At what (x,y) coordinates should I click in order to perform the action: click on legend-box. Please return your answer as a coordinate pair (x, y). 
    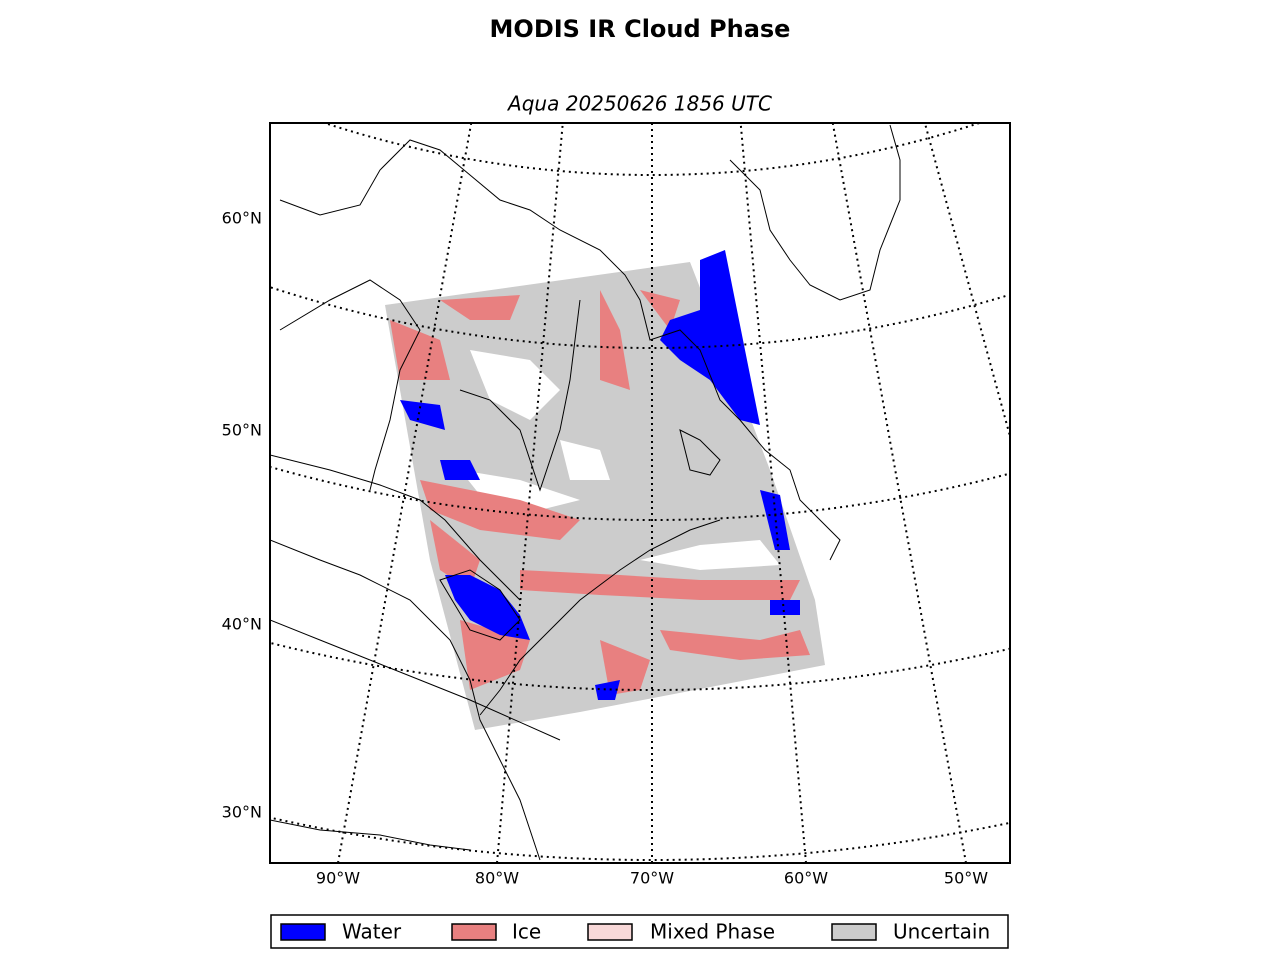
    Looking at the image, I should click on (639, 931).